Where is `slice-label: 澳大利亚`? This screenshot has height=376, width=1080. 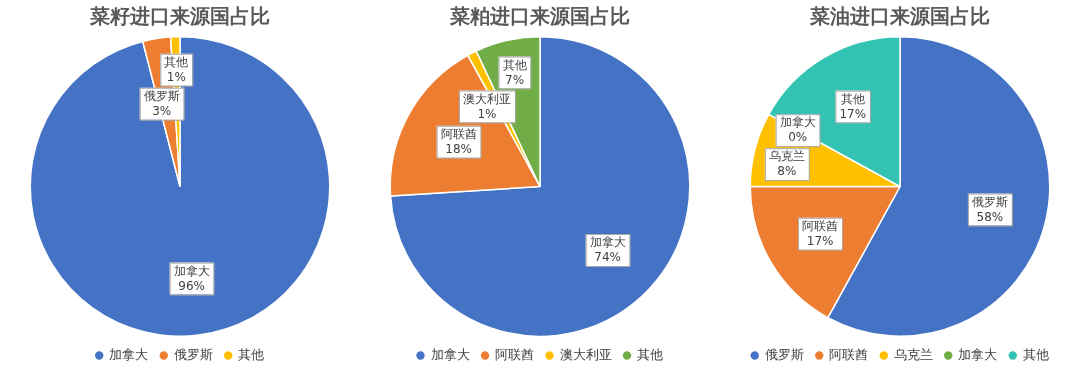 slice-label: 澳大利亚 is located at coordinates (486, 98).